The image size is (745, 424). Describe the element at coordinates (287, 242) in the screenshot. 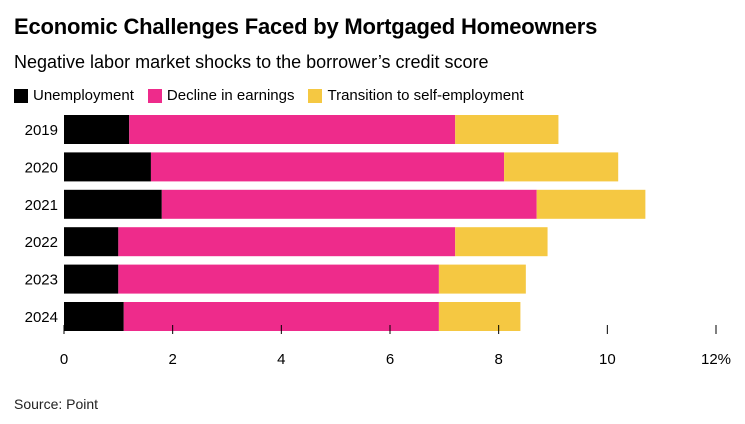

I see `bar-2022-decline-in-earnings` at that location.